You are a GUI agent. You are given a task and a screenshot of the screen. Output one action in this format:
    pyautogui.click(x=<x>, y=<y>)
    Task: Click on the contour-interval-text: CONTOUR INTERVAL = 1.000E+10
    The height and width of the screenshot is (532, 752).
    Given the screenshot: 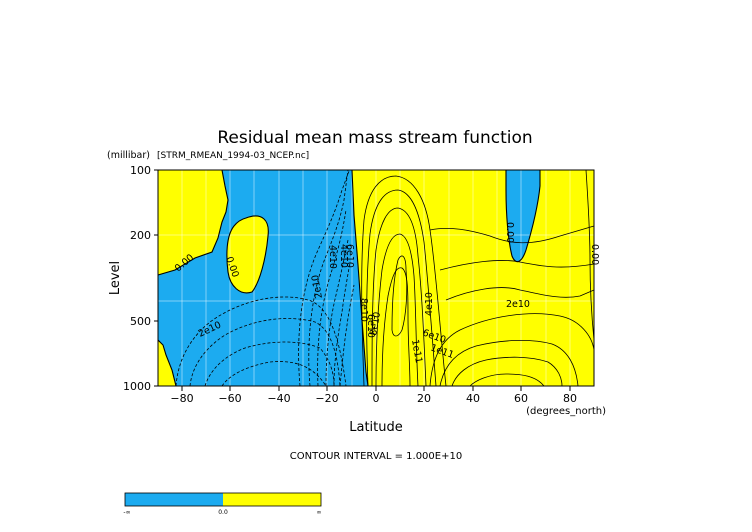 What is the action you would take?
    pyautogui.click(x=376, y=456)
    